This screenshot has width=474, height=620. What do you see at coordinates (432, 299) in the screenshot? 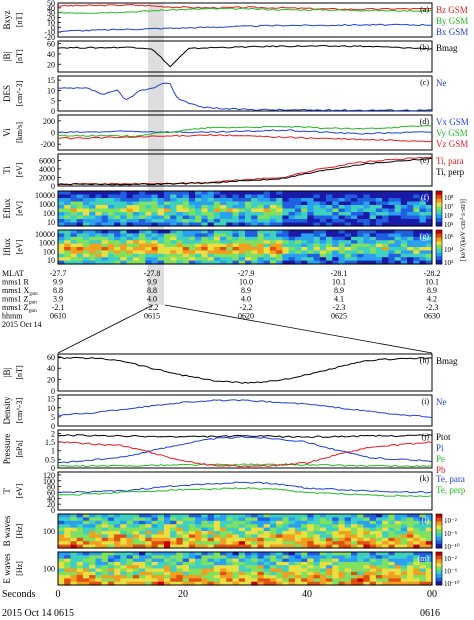
I see `ephemeris-value: 4.2` at bounding box center [432, 299].